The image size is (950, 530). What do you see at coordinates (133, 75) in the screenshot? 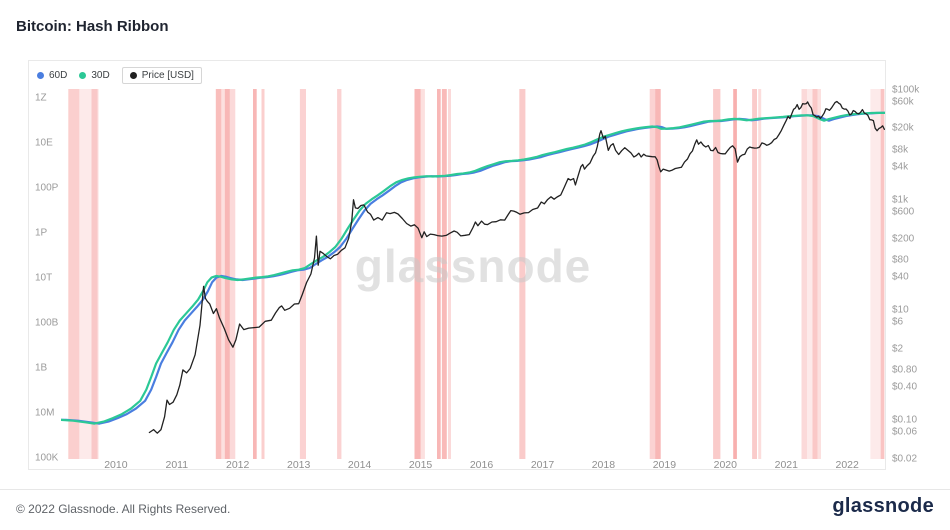
I see `series-price-dot-icon` at bounding box center [133, 75].